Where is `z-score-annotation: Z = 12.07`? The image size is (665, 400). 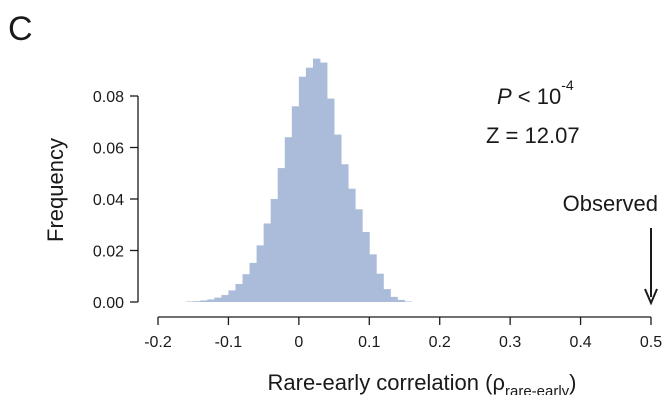
z-score-annotation: Z = 12.07 is located at coordinates (533, 135).